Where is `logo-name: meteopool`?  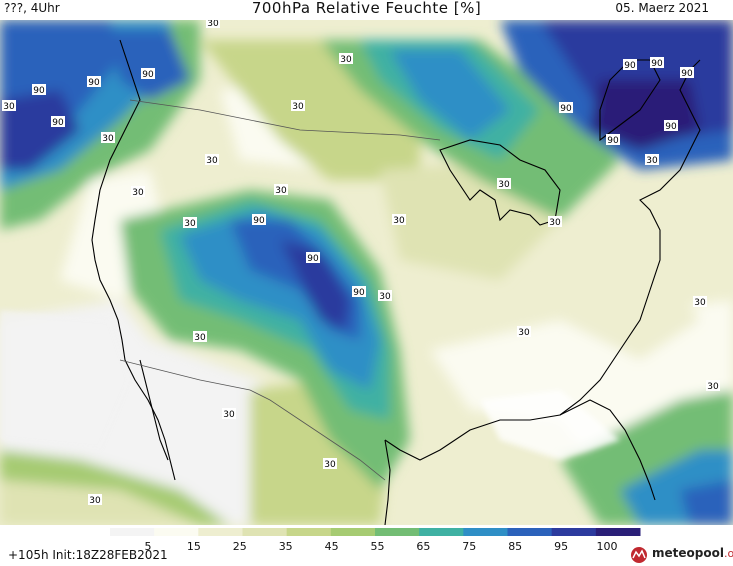
logo-name: meteopool is located at coordinates (688, 553).